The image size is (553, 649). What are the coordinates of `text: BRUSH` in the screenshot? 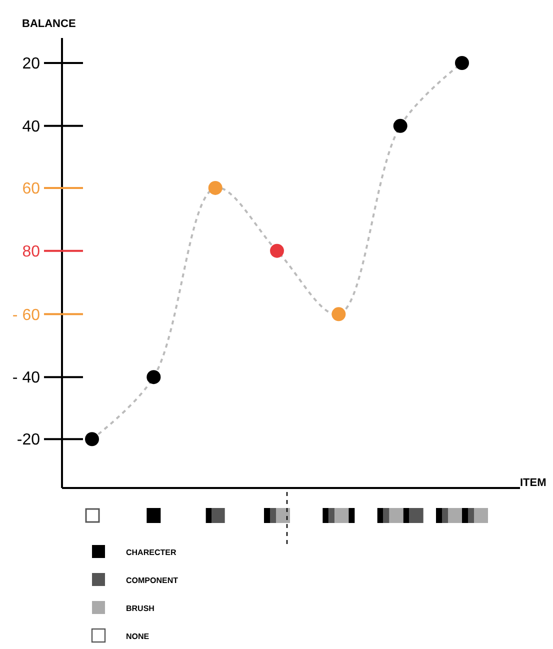 It's located at (140, 608).